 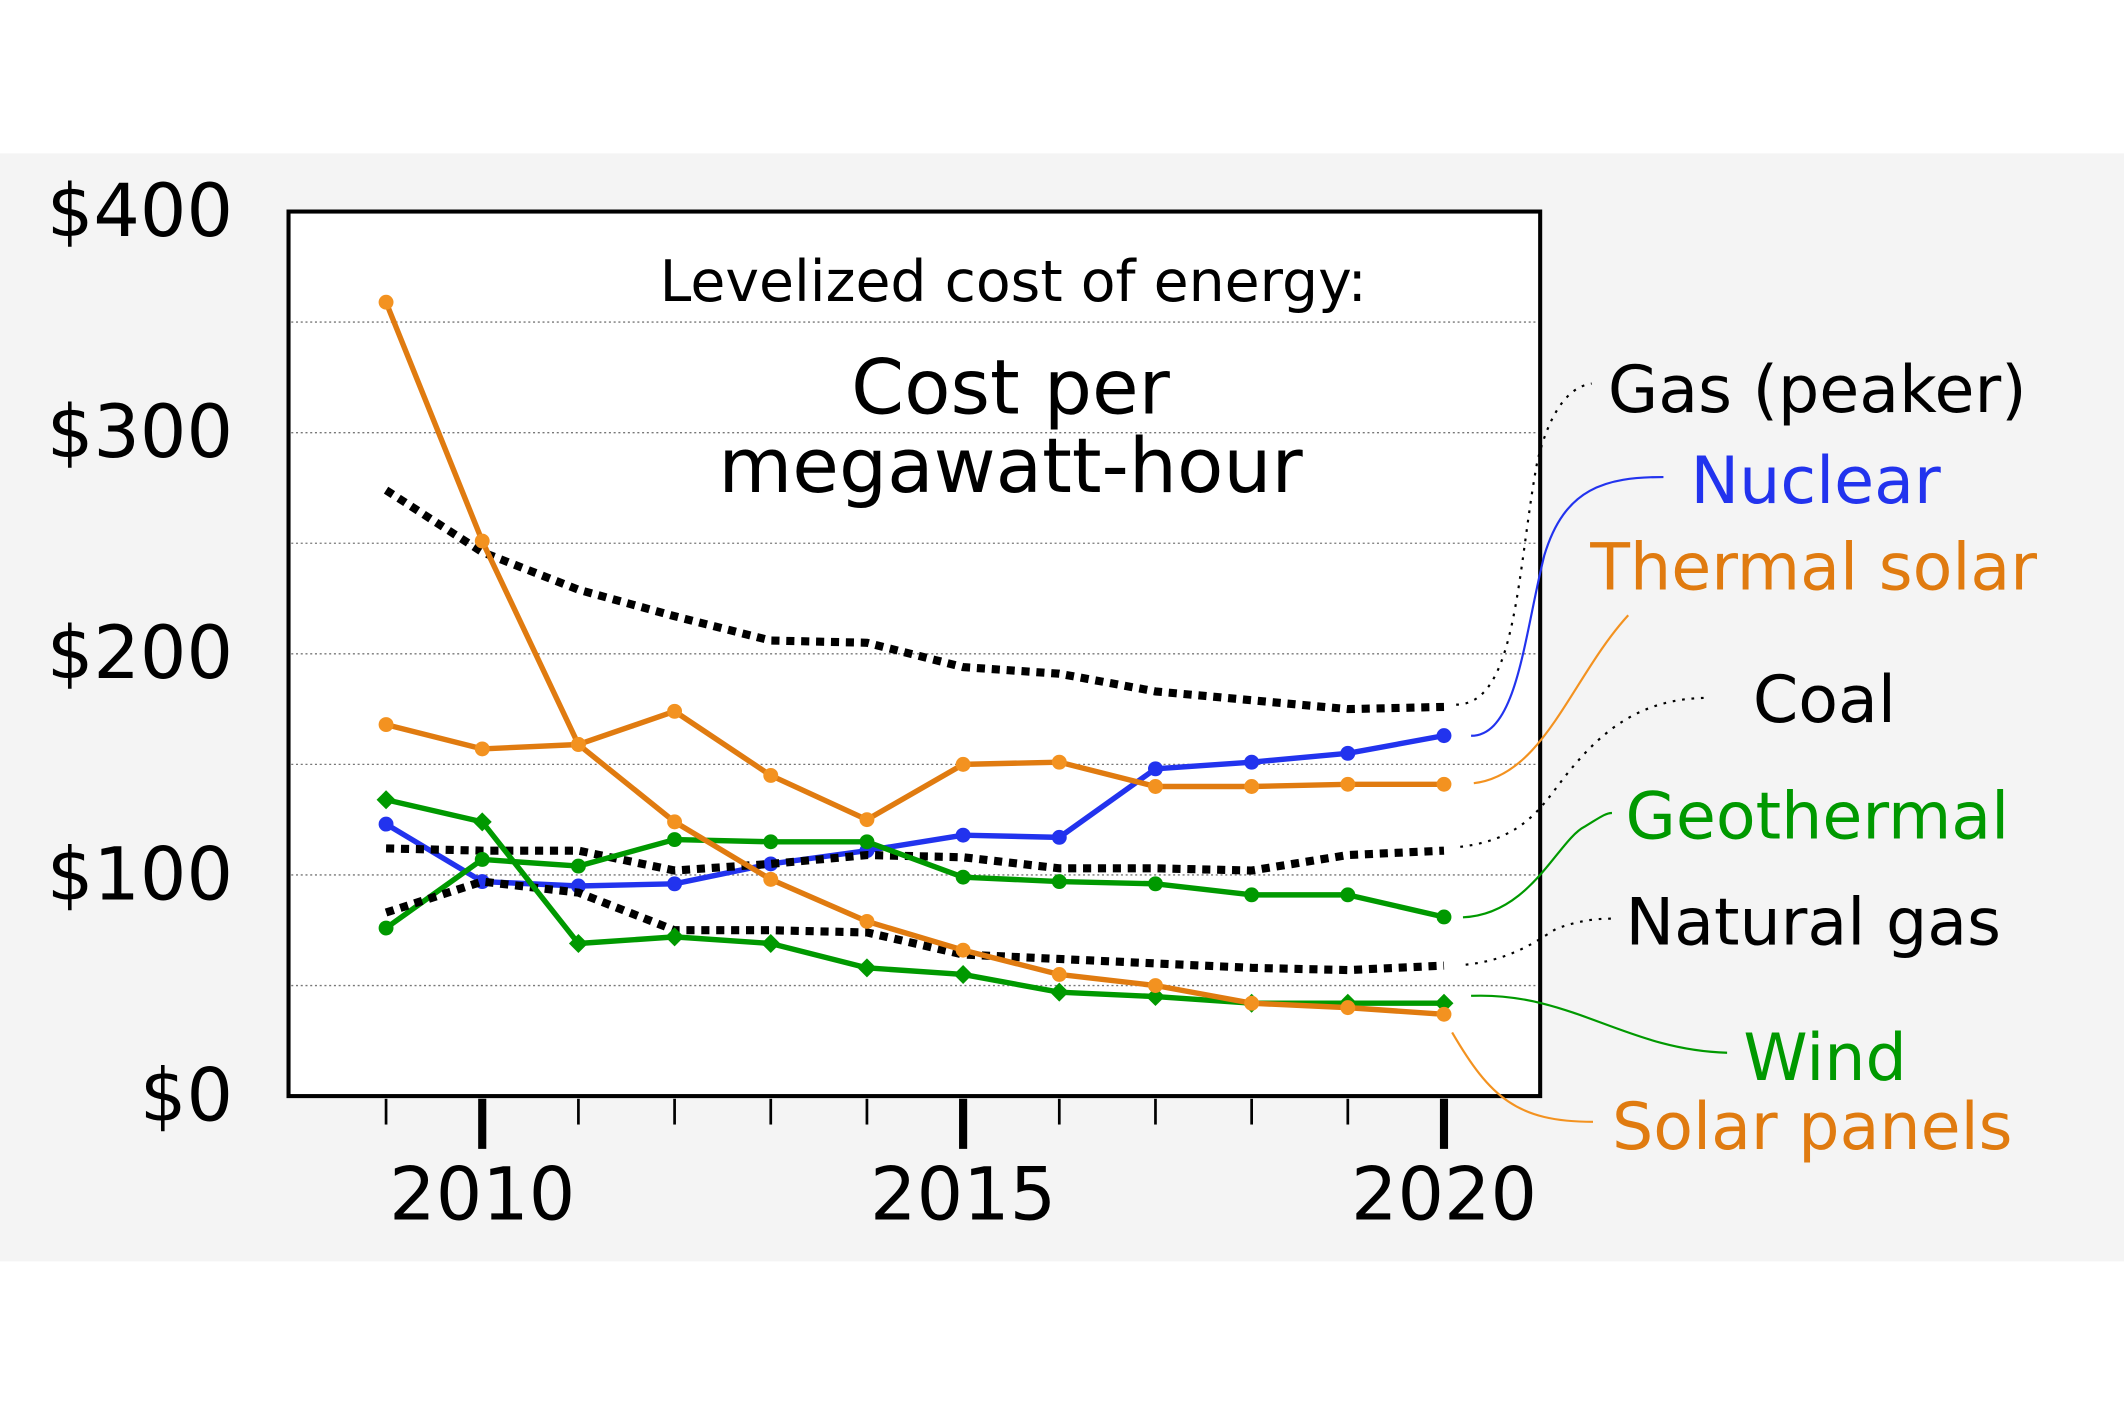 I want to click on leader-coal, so click(x=1585, y=772).